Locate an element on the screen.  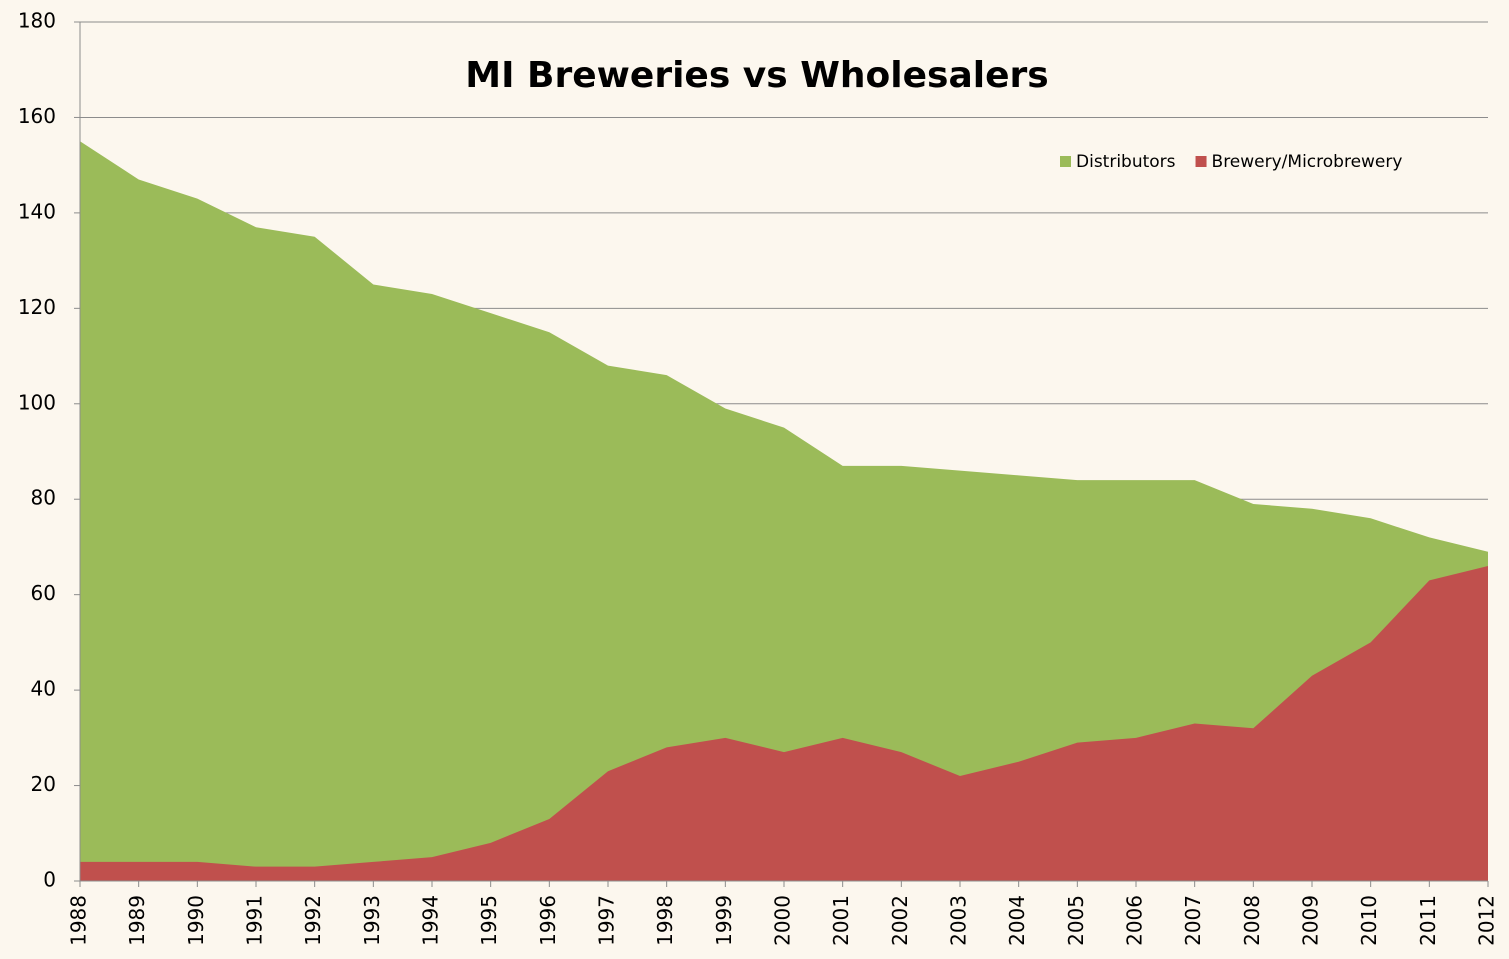
y-tick-label: 100 is located at coordinates (37, 402).